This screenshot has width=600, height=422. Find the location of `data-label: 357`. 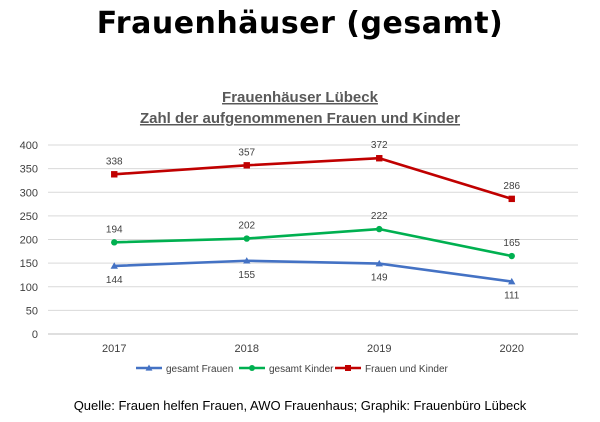

data-label: 357 is located at coordinates (246, 152).